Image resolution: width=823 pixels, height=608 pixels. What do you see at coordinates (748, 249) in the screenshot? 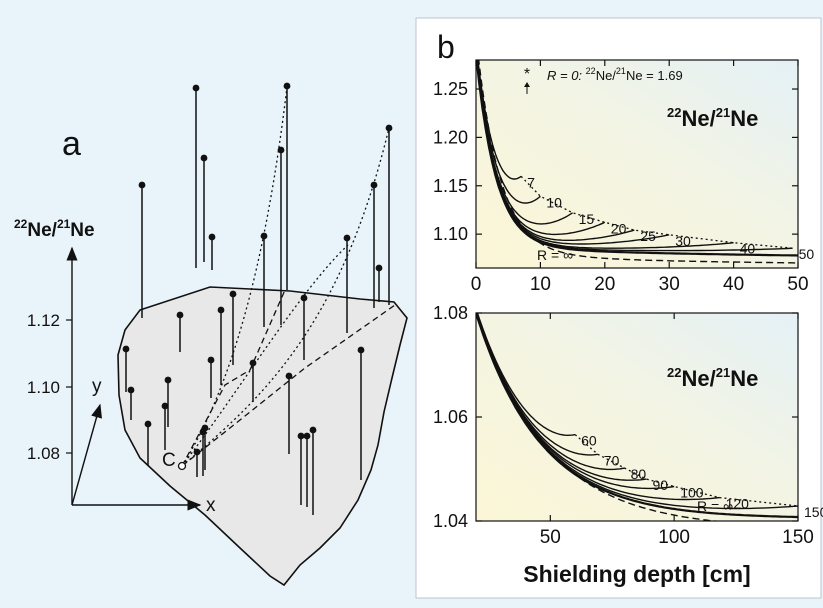
I see `curve-label: 40` at bounding box center [748, 249].